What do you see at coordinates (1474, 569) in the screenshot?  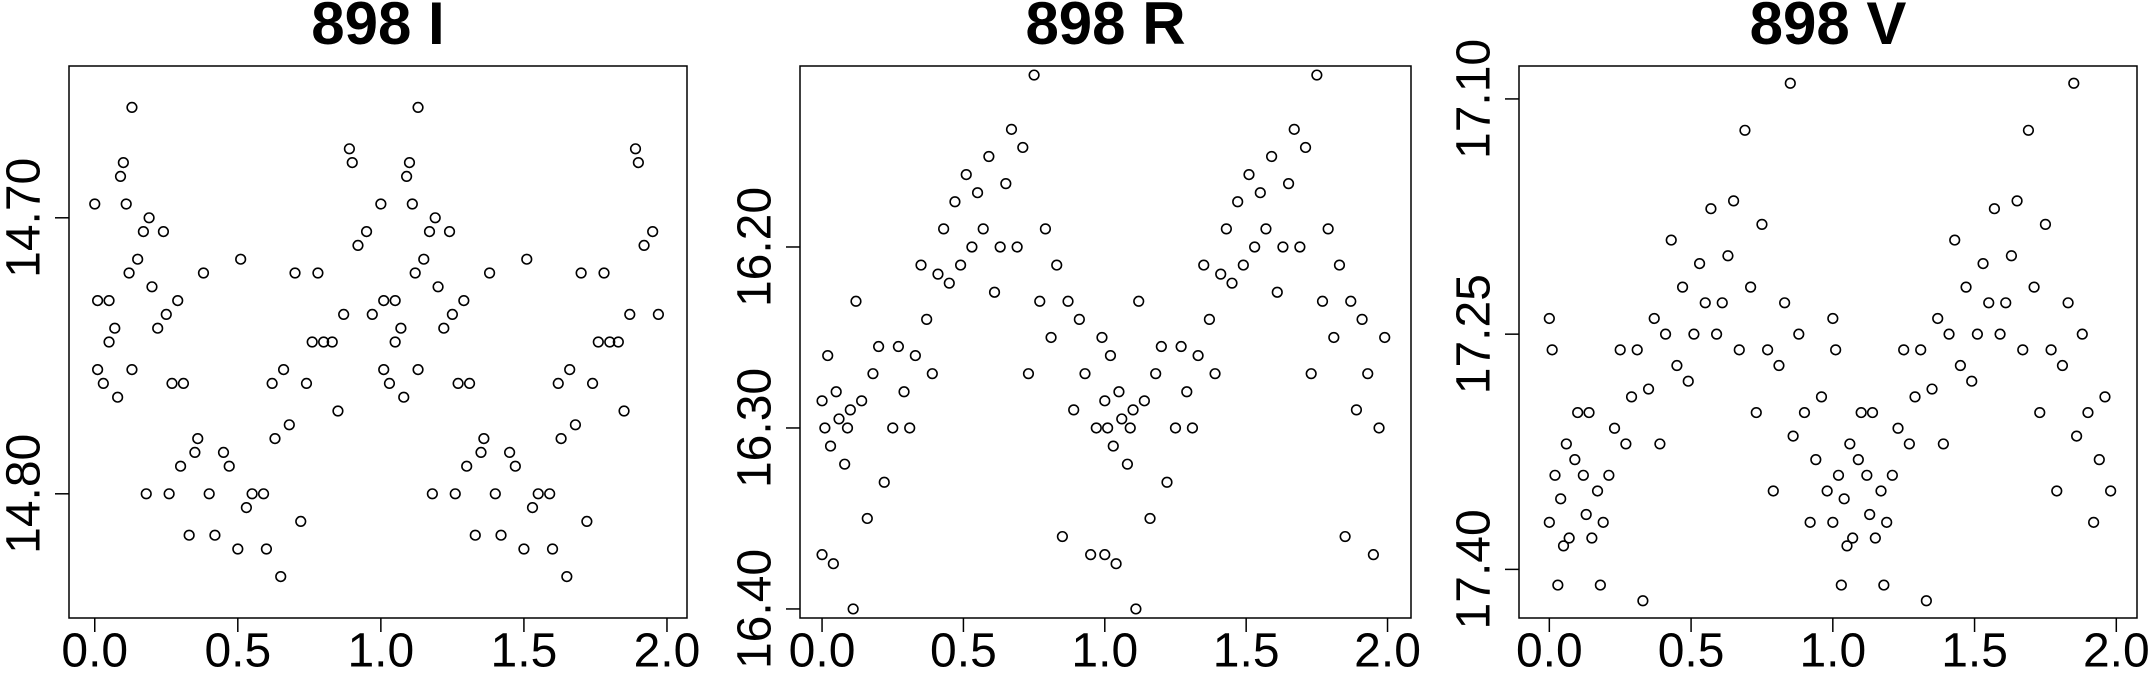 I see `y-tick-label: 17.40` at bounding box center [1474, 569].